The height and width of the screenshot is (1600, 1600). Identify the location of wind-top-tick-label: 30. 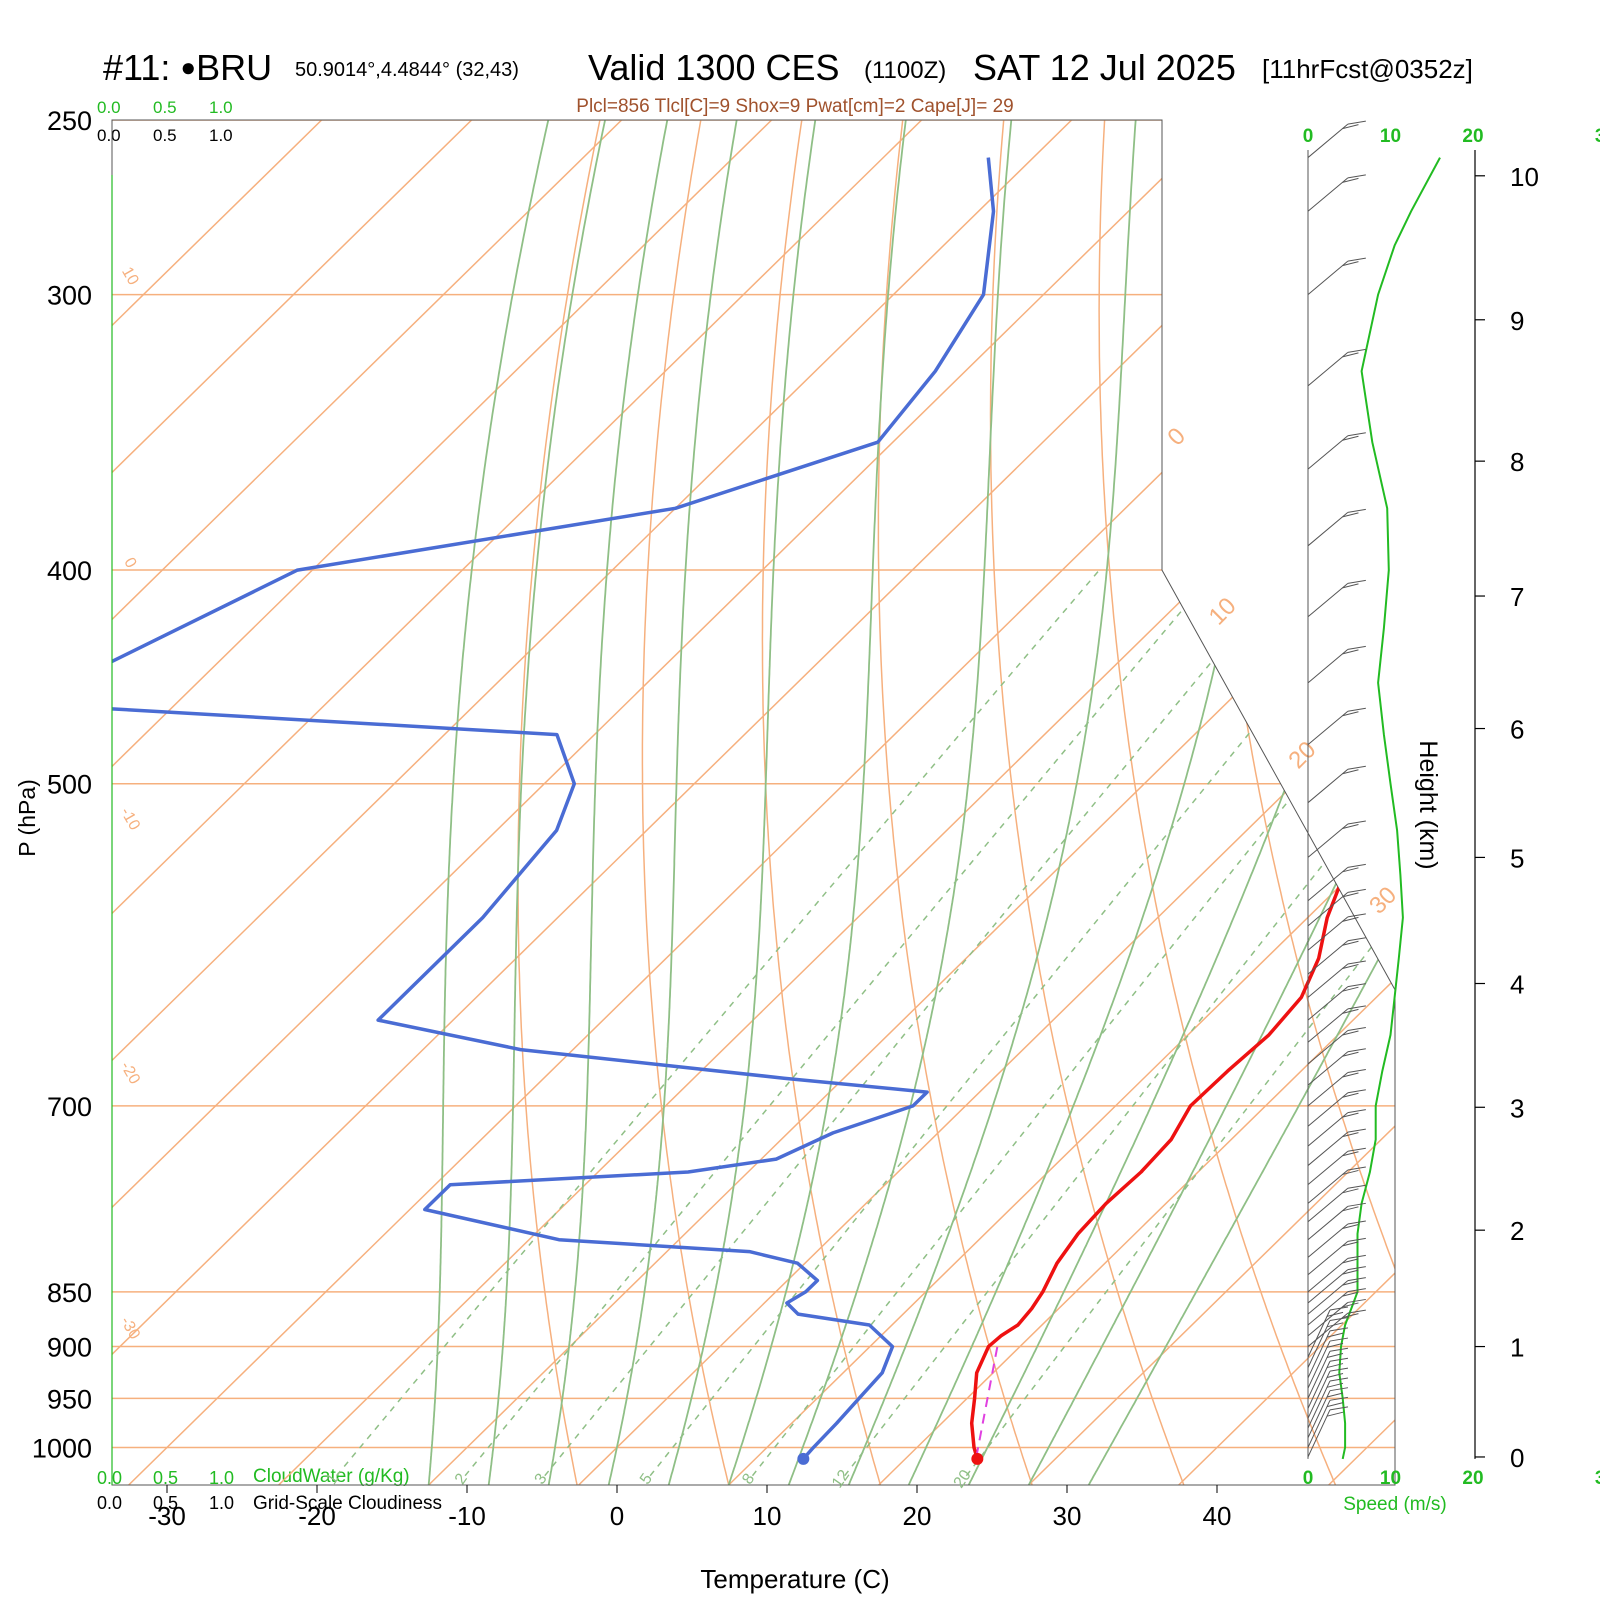
(1597, 136).